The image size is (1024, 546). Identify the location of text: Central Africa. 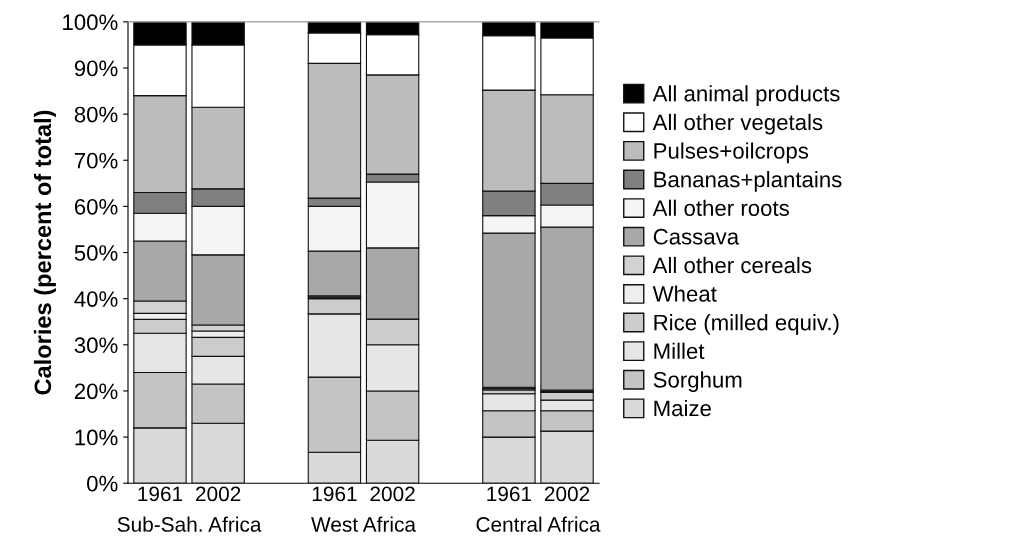
(538, 524).